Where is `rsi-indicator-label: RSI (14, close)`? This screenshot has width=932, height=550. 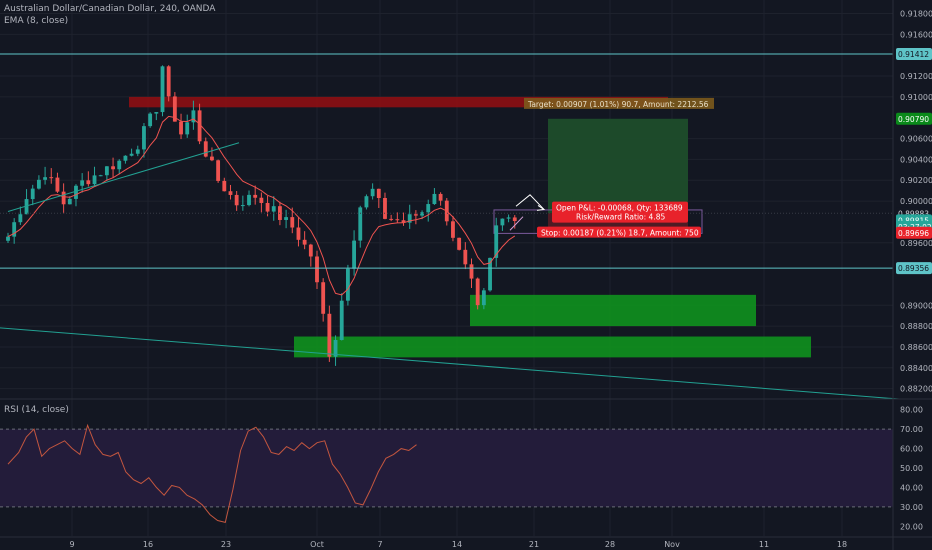
rsi-indicator-label: RSI (14, close) is located at coordinates (36, 410).